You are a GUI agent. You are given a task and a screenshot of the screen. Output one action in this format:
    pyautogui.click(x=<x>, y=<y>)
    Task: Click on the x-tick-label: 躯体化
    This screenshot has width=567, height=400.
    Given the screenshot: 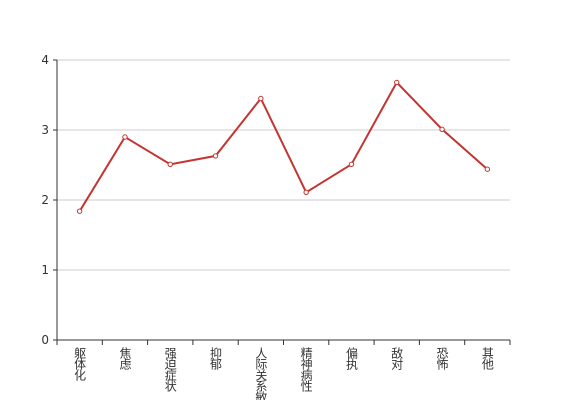 What is the action you would take?
    pyautogui.click(x=80, y=364)
    